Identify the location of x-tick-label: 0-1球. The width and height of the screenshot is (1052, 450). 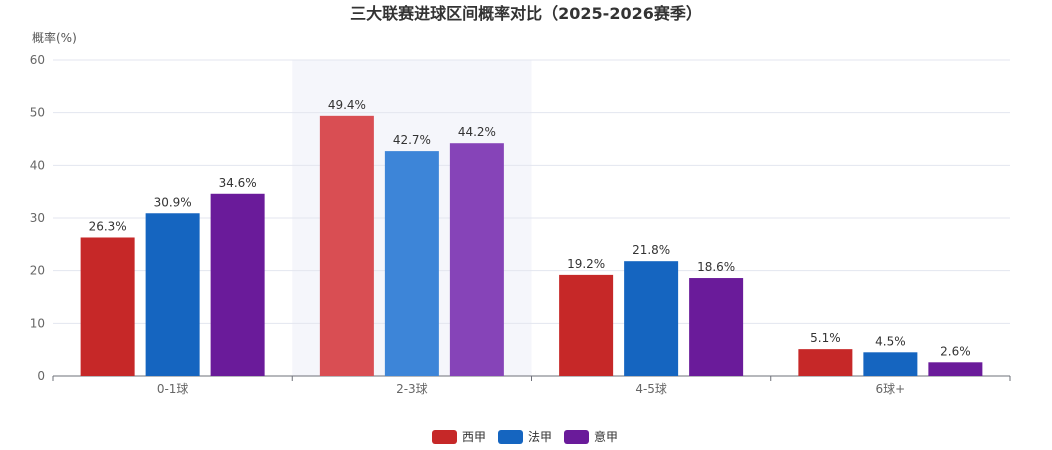
(173, 389).